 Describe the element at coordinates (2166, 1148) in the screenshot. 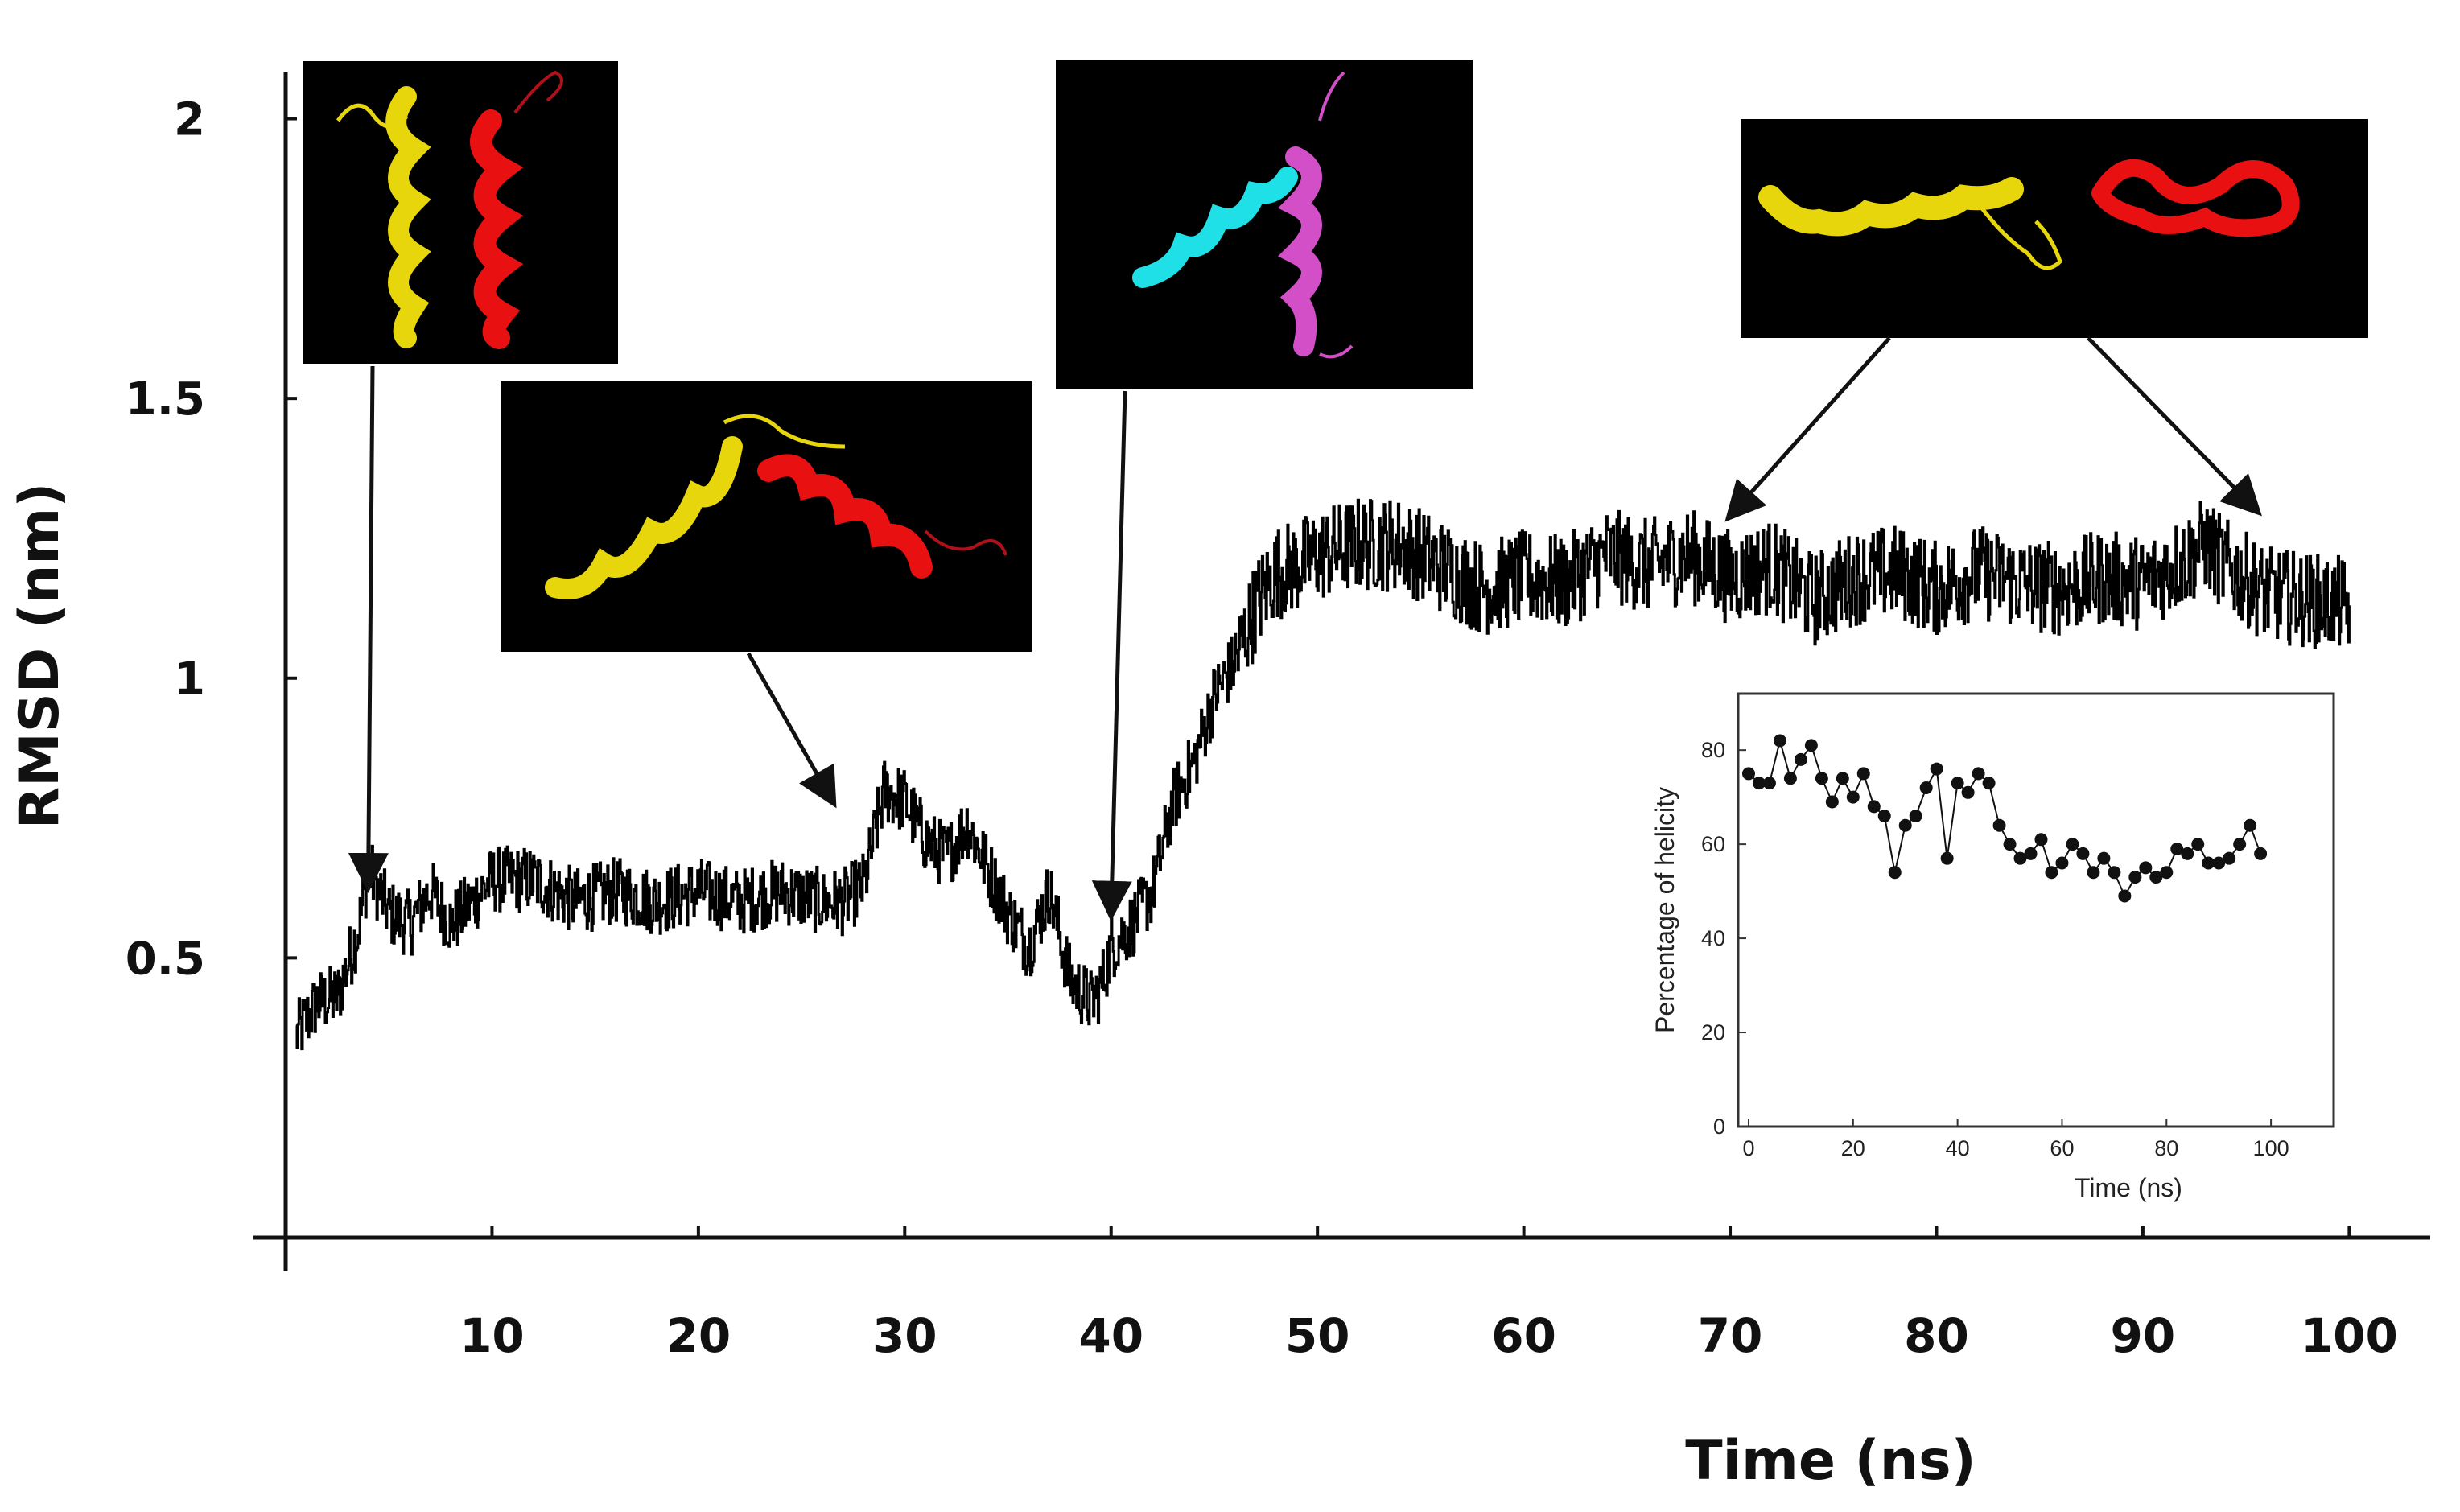

I see `inset-x-tick-label: 80` at that location.